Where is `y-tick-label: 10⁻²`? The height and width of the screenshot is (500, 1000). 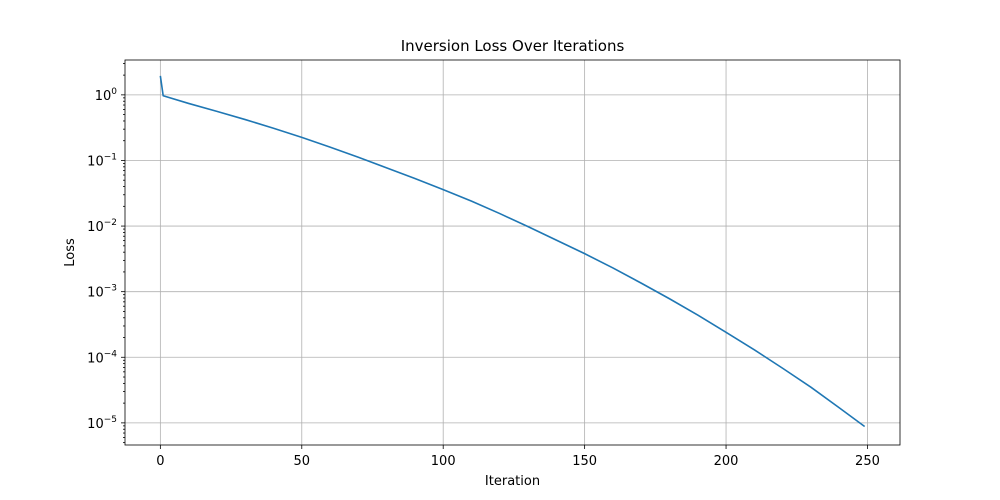 y-tick-label: 10⁻² is located at coordinates (102, 226).